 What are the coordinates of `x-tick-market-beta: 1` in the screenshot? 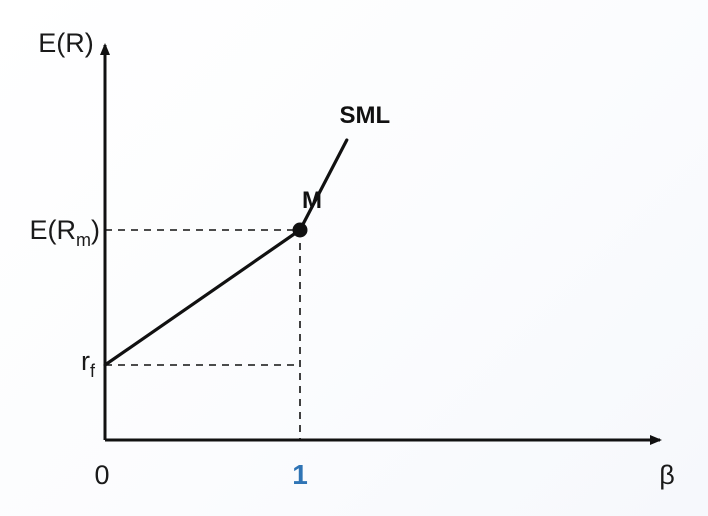 It's located at (300, 474).